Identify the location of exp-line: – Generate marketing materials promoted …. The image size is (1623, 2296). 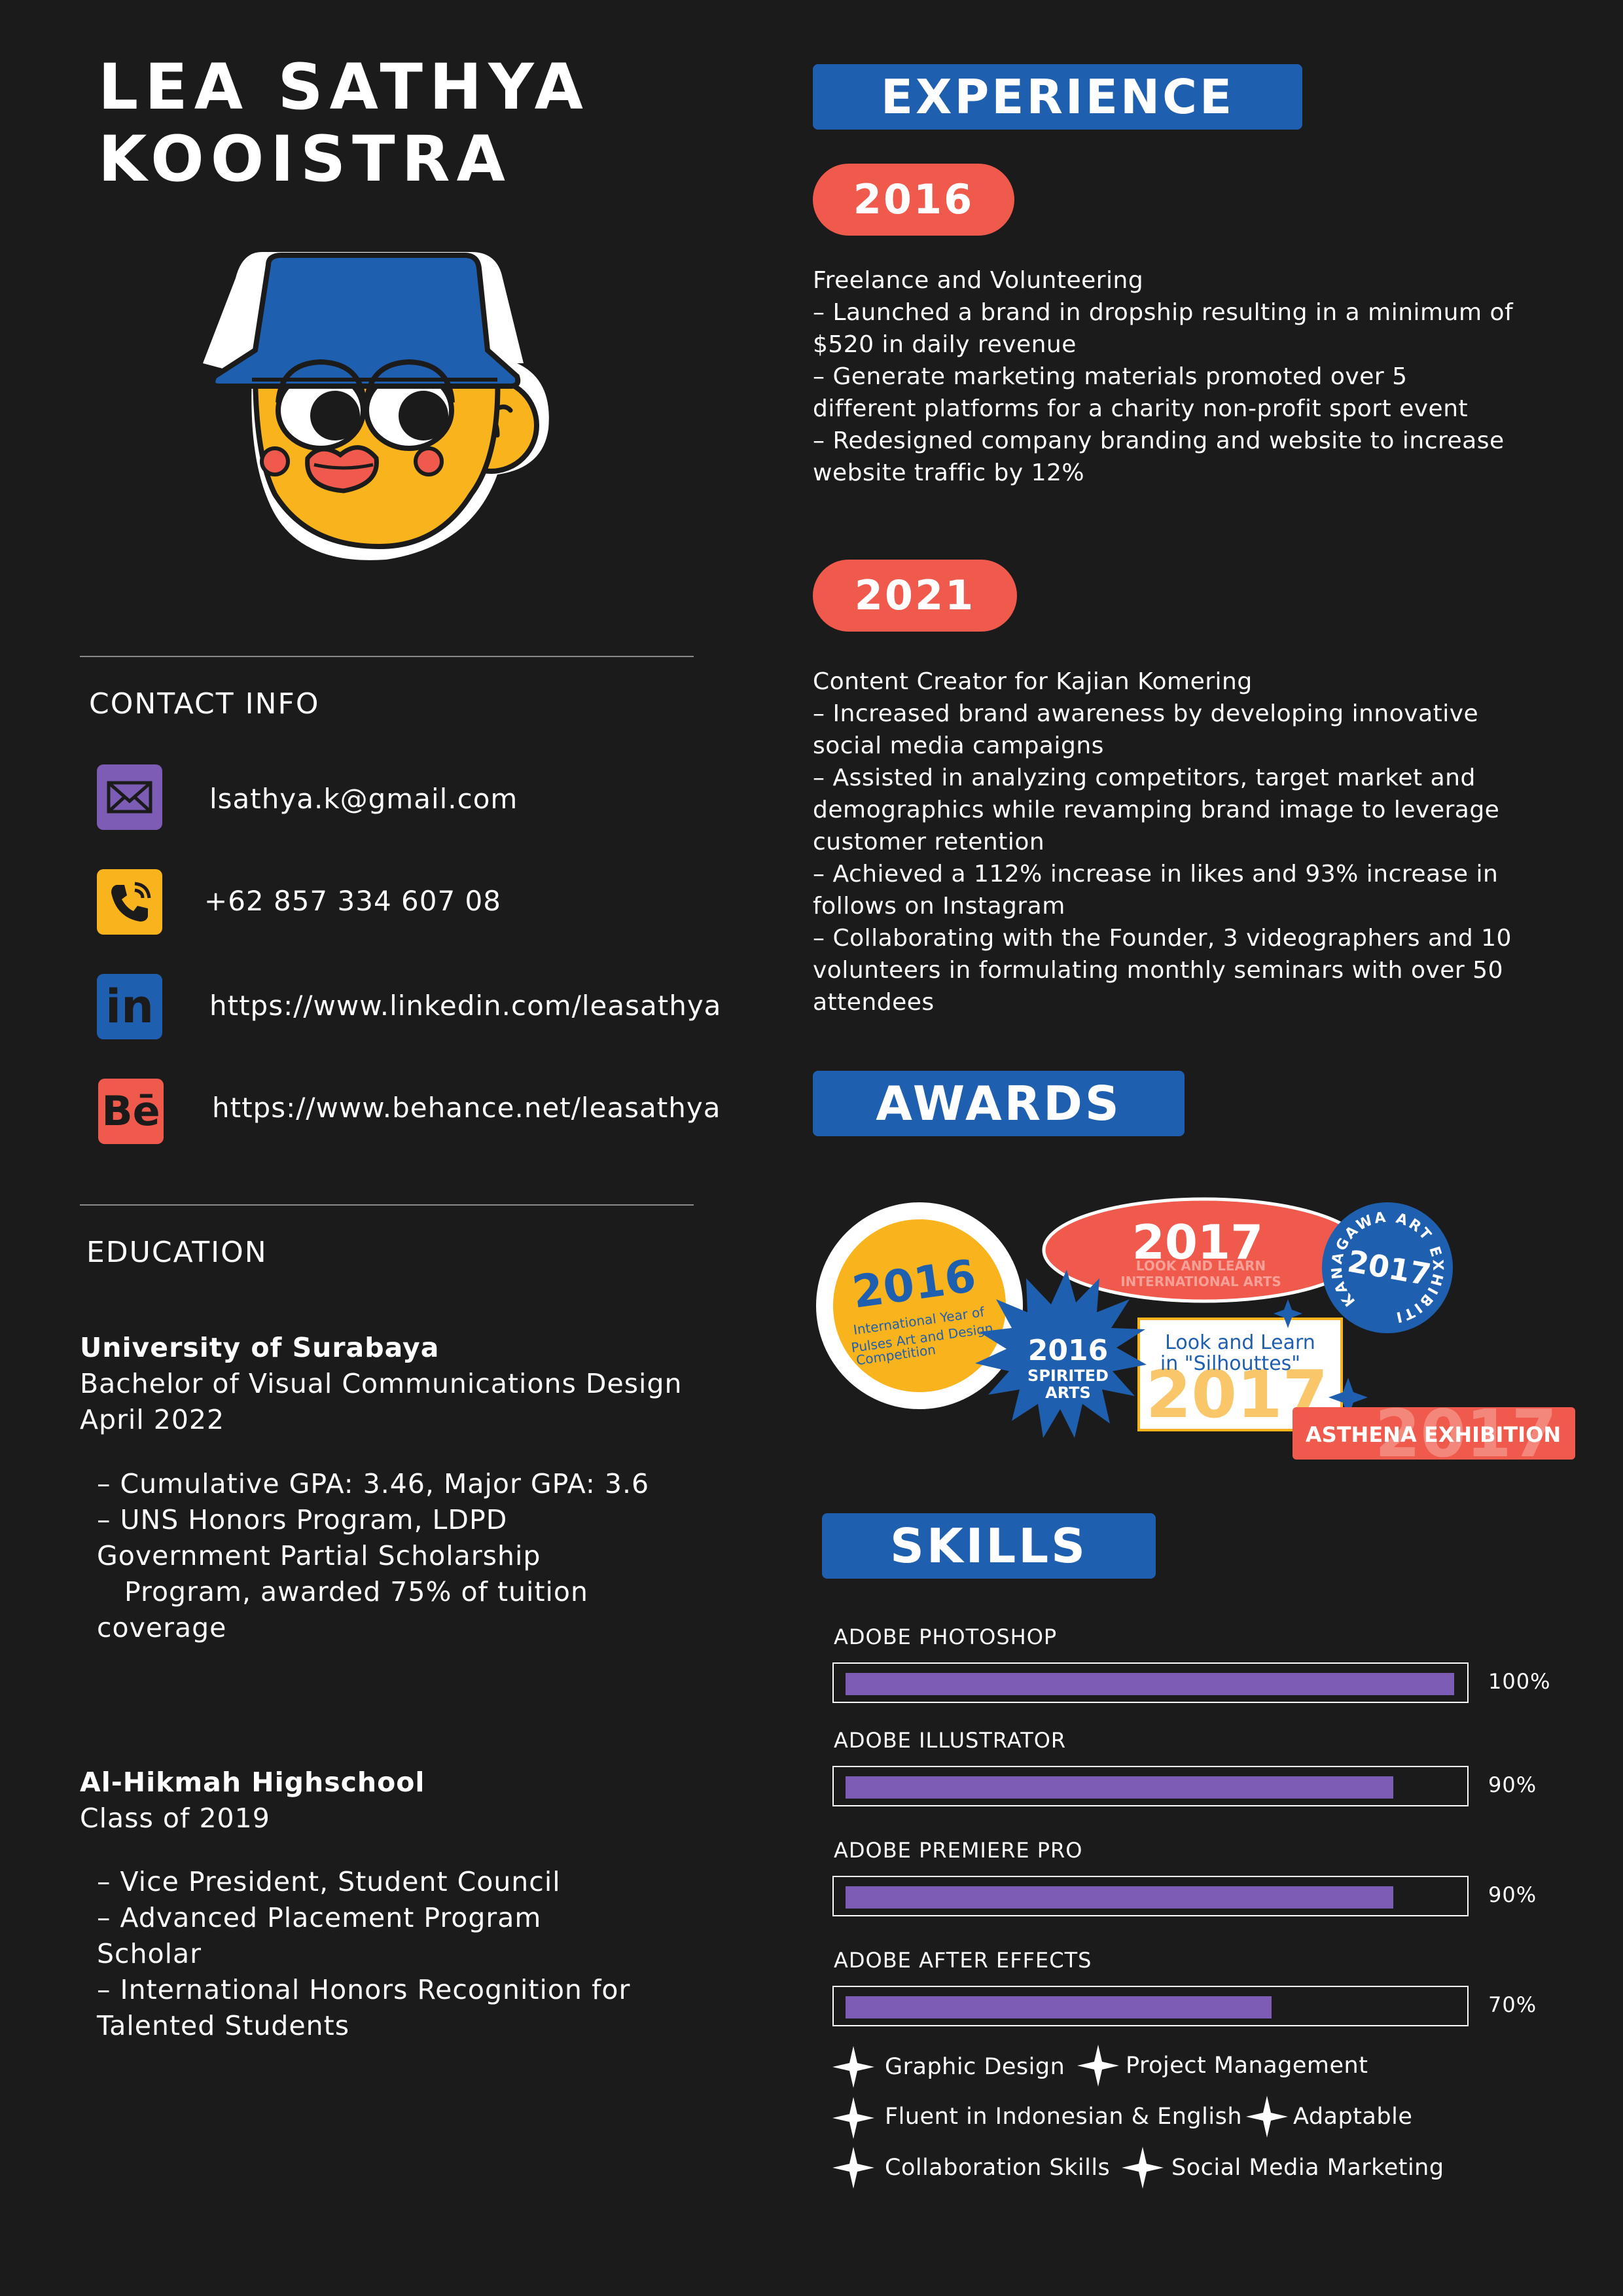
(1110, 376).